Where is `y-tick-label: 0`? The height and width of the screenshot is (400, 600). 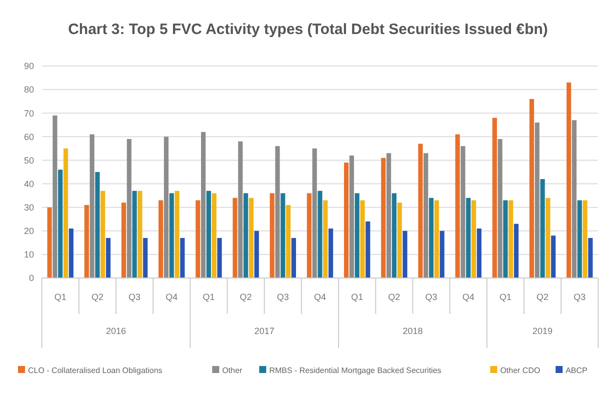 y-tick-label: 0 is located at coordinates (31, 278).